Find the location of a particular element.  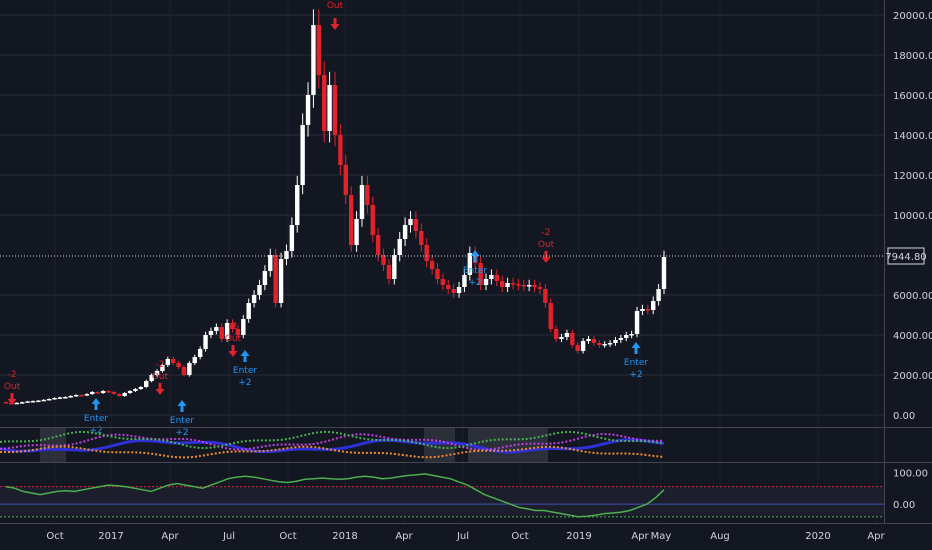

oscillator-axis: 100.00 0.00 is located at coordinates (910, 489).